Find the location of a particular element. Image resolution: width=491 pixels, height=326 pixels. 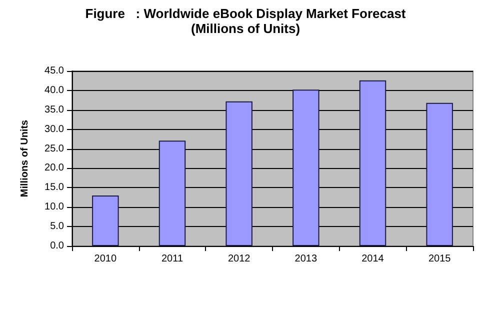

x-tick-label: 2012 is located at coordinates (239, 259).